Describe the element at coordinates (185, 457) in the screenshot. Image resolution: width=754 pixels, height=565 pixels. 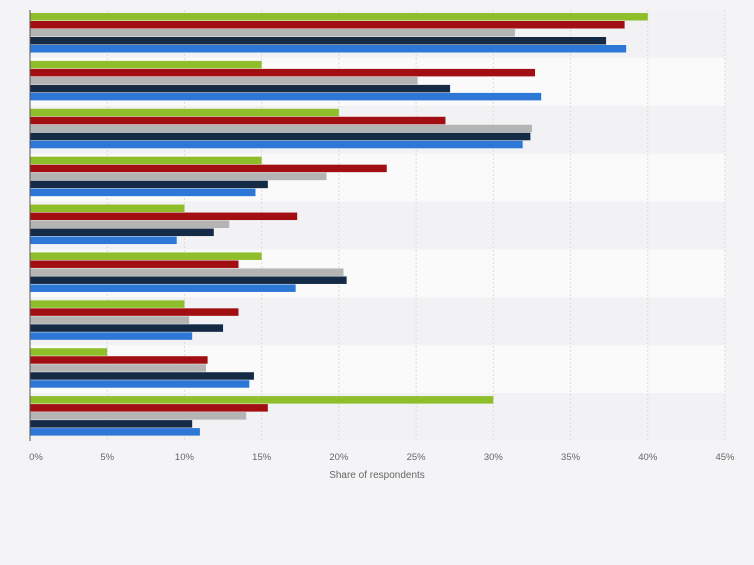
I see `x-tick-label: 10%` at that location.